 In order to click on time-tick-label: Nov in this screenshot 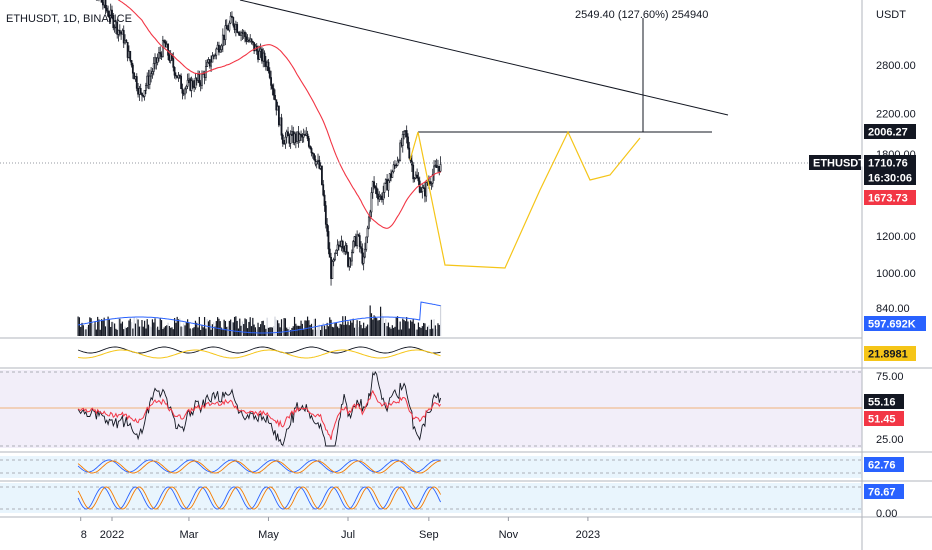, I will do `click(509, 535)`.